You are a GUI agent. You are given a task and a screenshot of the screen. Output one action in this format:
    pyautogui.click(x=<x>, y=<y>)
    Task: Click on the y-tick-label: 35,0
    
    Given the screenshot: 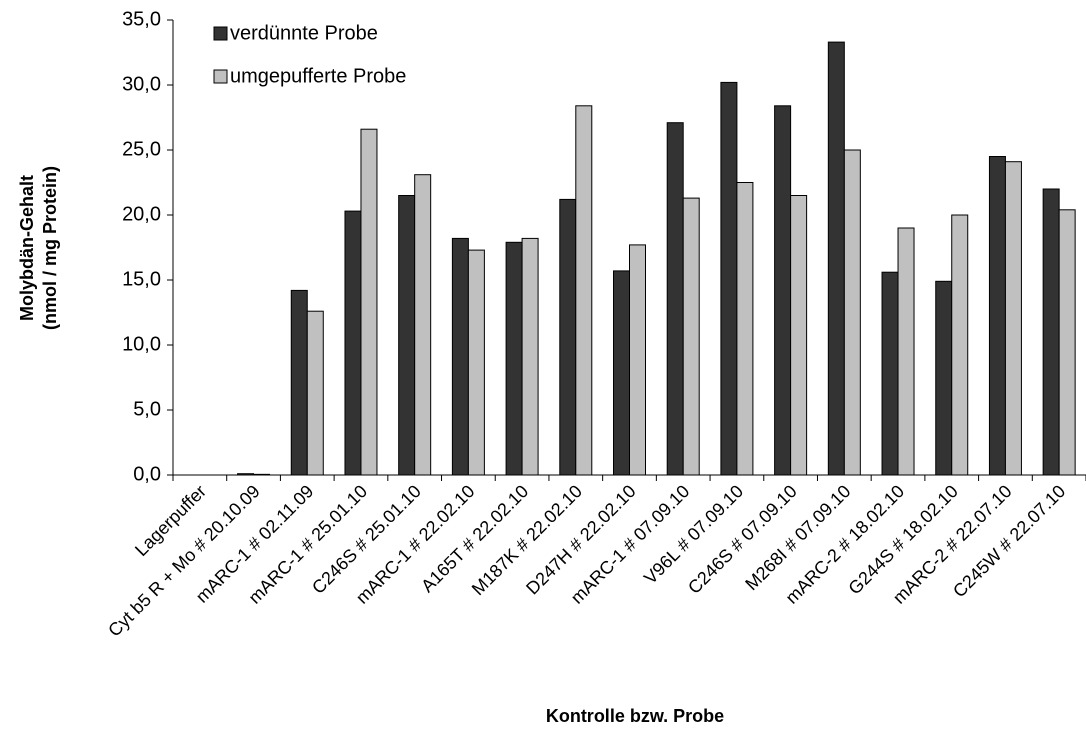 What is the action you would take?
    pyautogui.click(x=141, y=19)
    